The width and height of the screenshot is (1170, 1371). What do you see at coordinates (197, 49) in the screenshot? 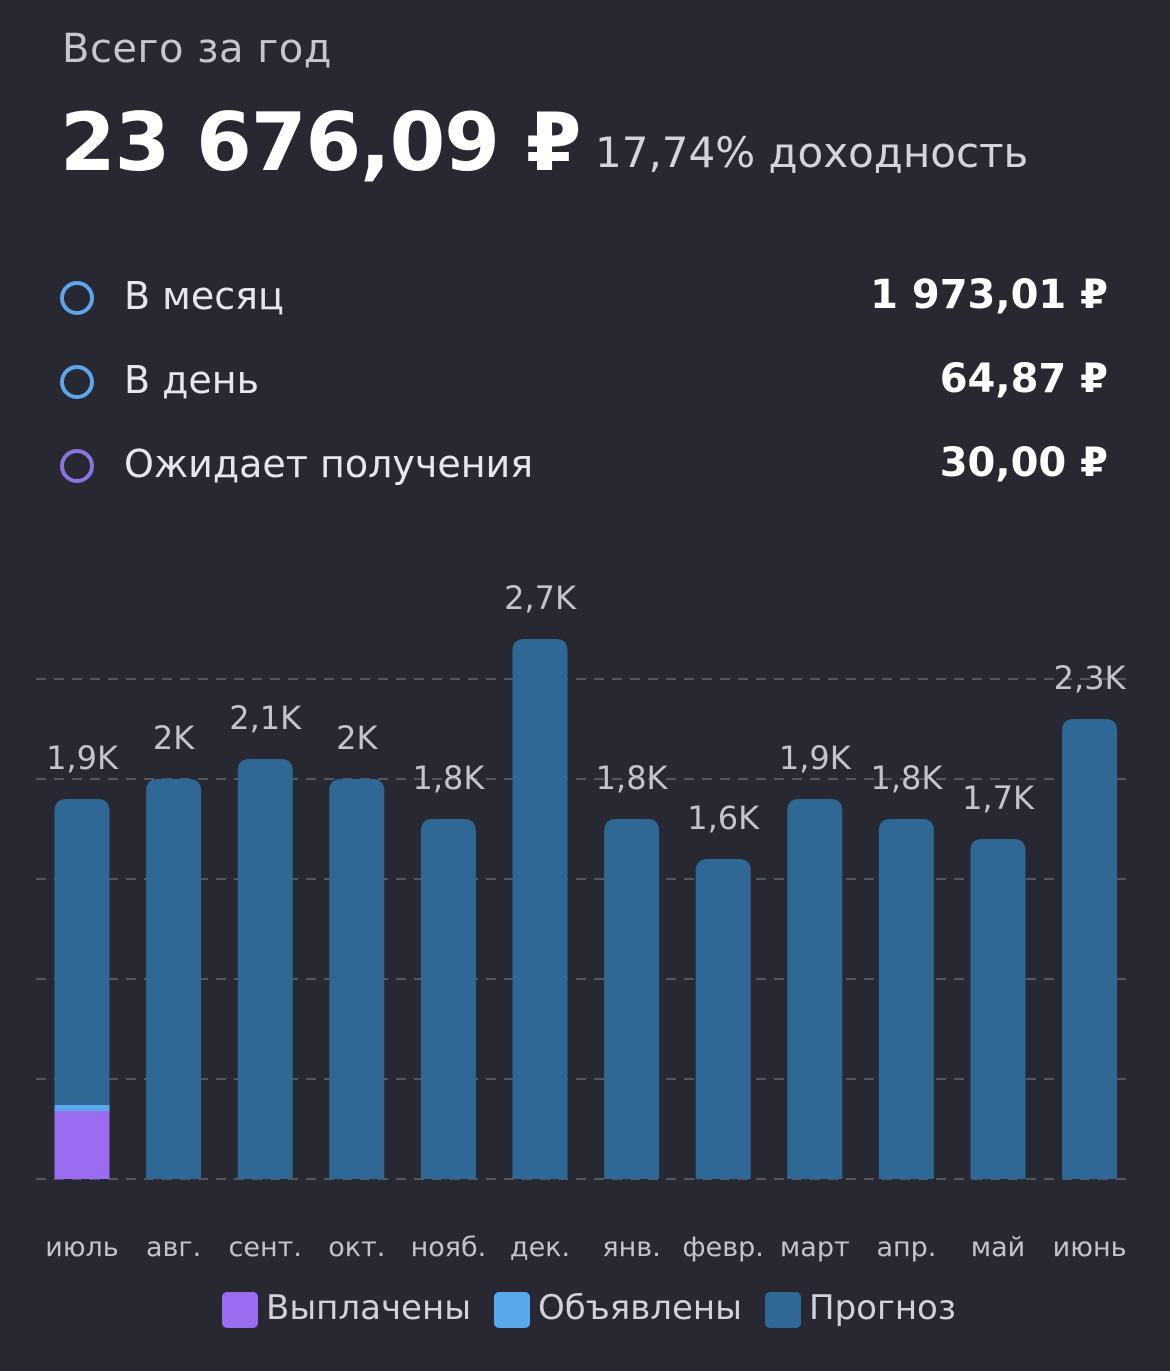
I see `year-total-label: Всего за год` at bounding box center [197, 49].